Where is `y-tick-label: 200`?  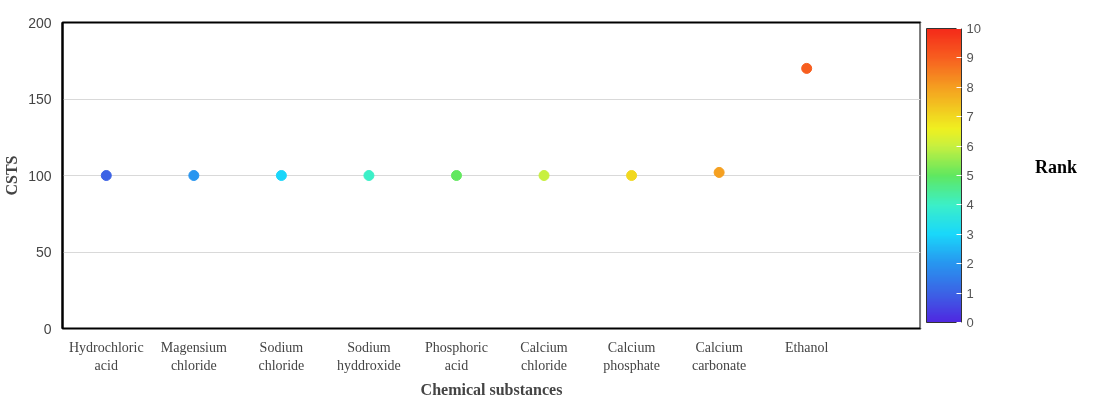 y-tick-label: 200 is located at coordinates (40, 22).